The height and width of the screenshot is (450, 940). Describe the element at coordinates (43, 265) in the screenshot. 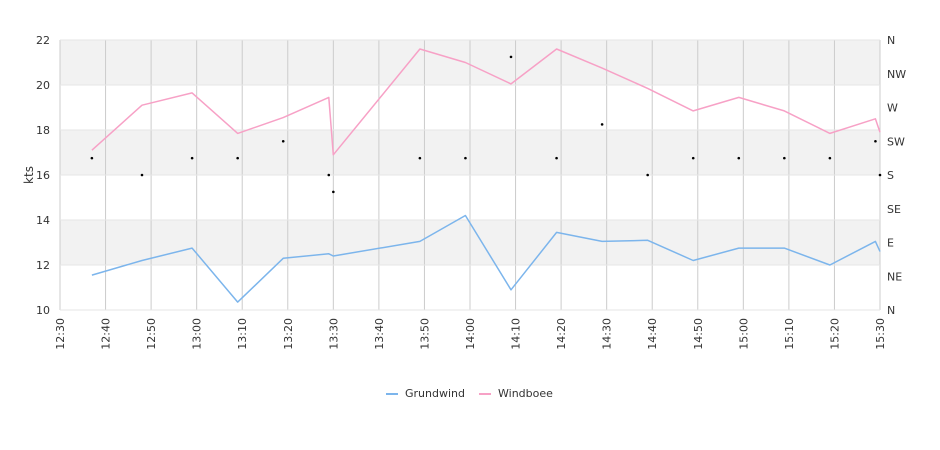

I see `y-tick-label: 12` at that location.